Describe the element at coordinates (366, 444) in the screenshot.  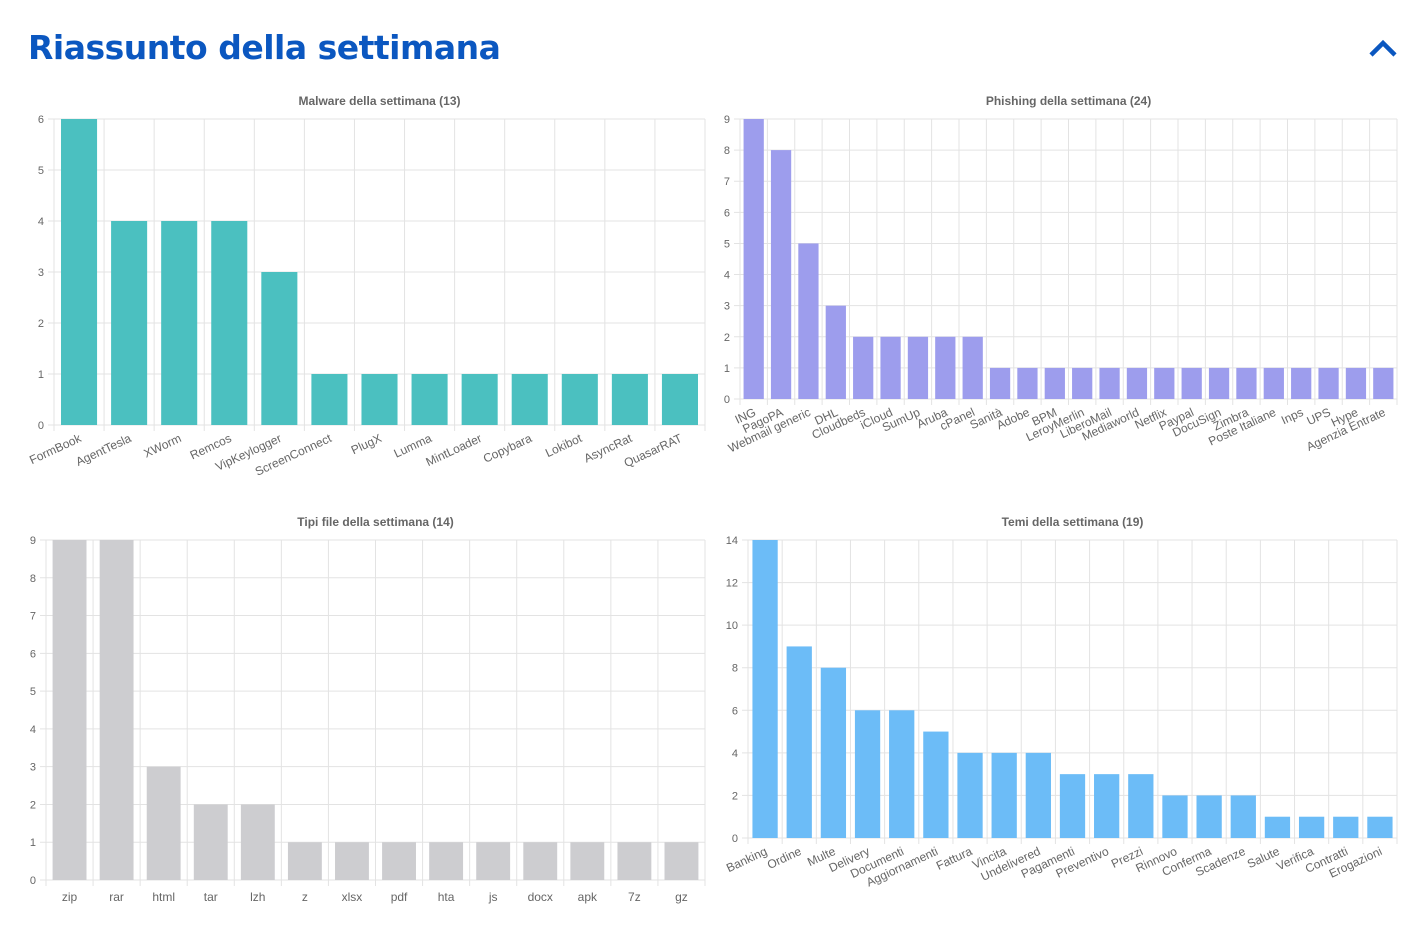
I see `x-tick-label: PlugX` at that location.